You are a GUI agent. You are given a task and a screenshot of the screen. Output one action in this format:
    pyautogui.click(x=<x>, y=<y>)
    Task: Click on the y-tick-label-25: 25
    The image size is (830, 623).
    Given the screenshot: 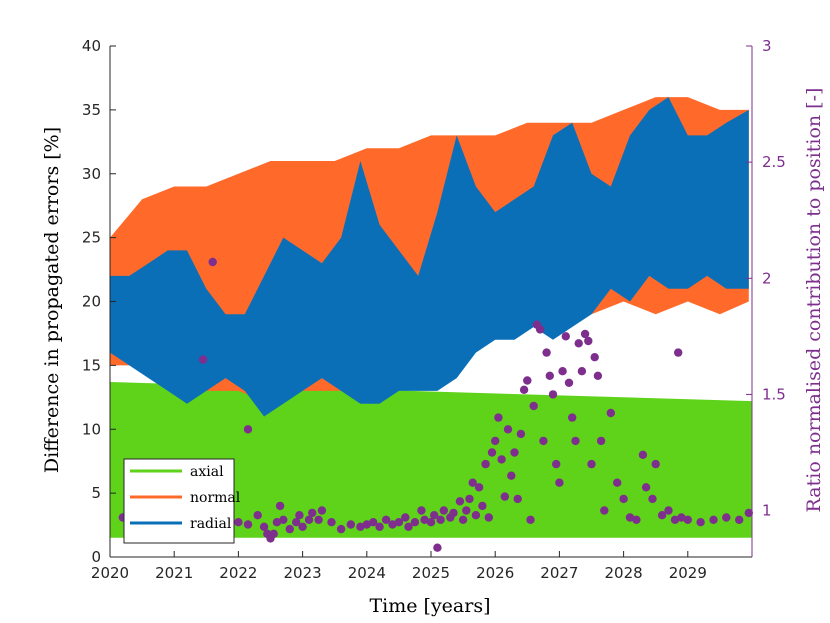 What is the action you would take?
    pyautogui.click(x=91, y=238)
    